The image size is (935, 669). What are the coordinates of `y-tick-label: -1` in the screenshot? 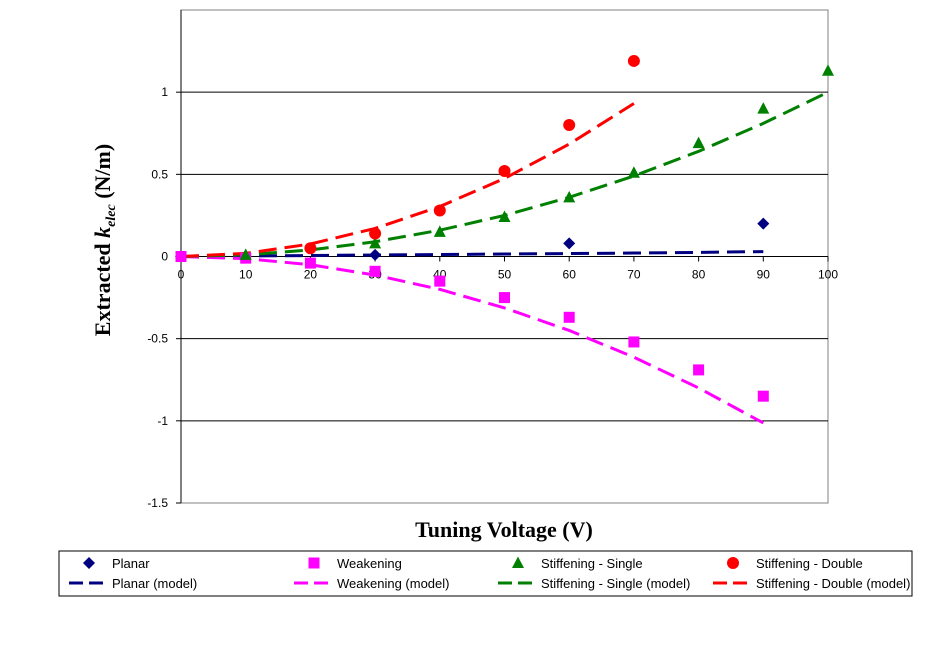 It's located at (162, 421).